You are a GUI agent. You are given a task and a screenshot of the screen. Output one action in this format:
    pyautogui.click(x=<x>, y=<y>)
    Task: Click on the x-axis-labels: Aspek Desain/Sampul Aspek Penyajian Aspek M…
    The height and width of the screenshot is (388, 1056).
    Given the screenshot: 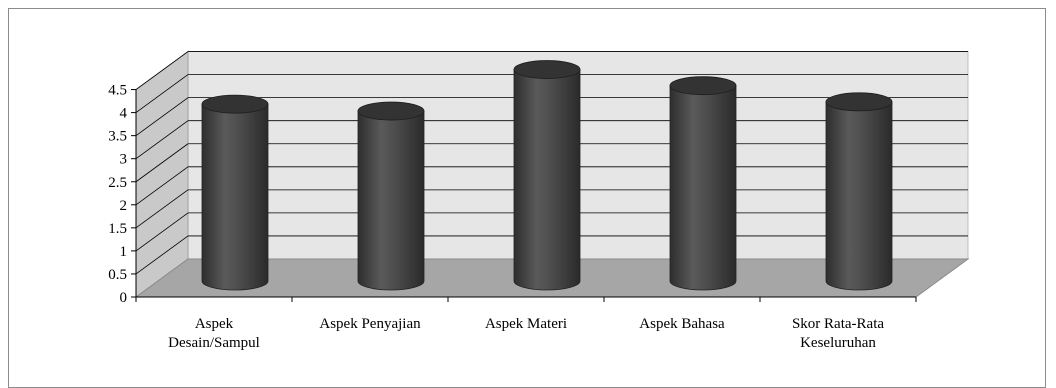 What is the action you would take?
    pyautogui.click(x=526, y=324)
    